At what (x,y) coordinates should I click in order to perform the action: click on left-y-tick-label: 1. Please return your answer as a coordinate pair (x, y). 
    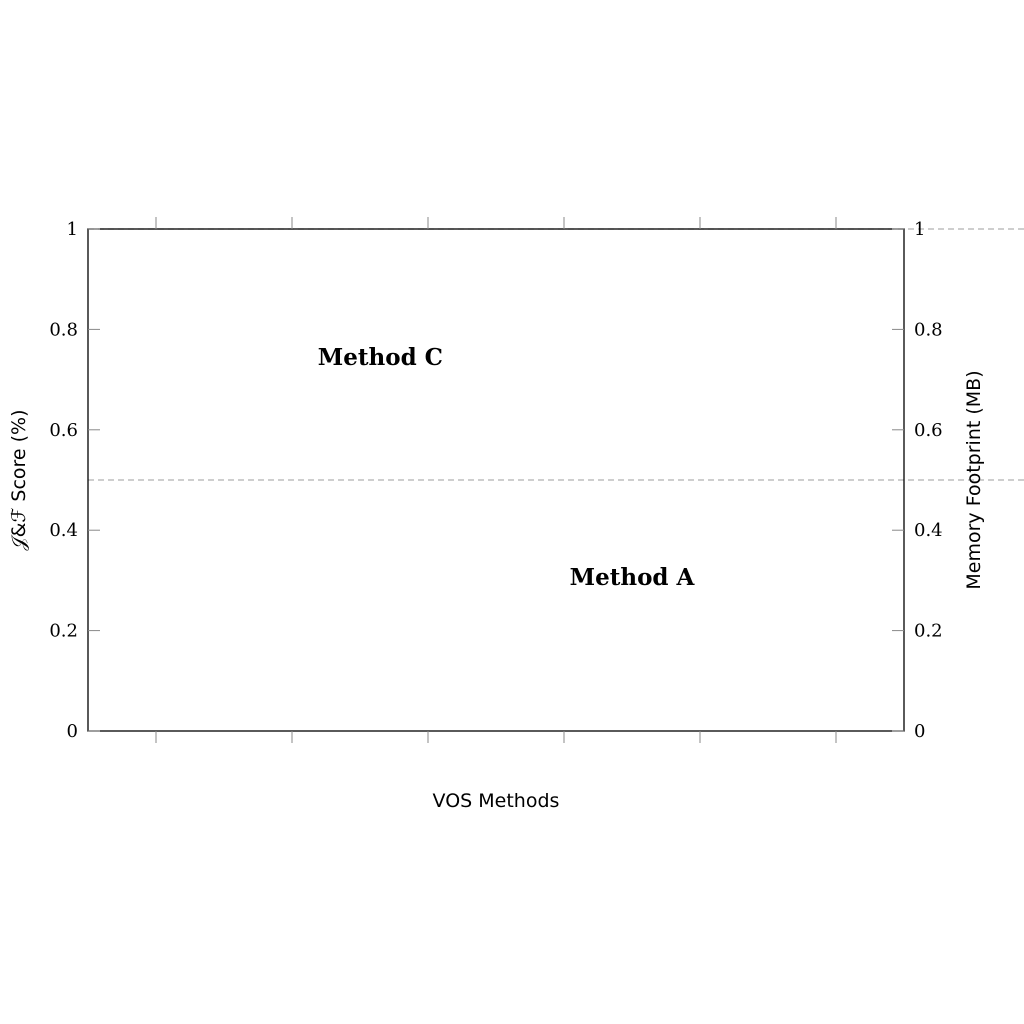
    Looking at the image, I should click on (72, 229).